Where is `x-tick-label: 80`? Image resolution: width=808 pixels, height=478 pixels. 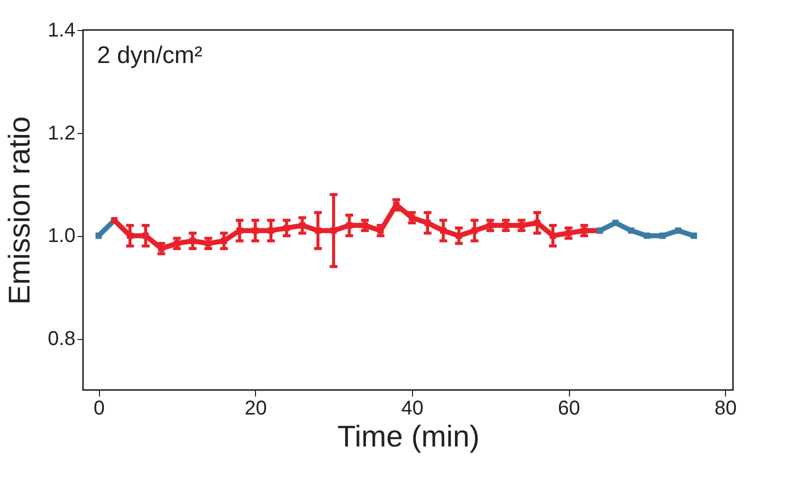
x-tick-label: 80 is located at coordinates (725, 409).